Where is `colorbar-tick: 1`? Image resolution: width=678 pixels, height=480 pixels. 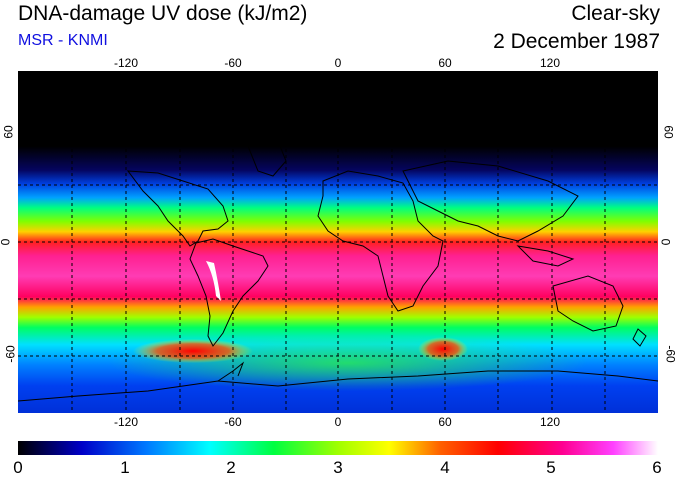
colorbar-tick: 1 is located at coordinates (125, 467).